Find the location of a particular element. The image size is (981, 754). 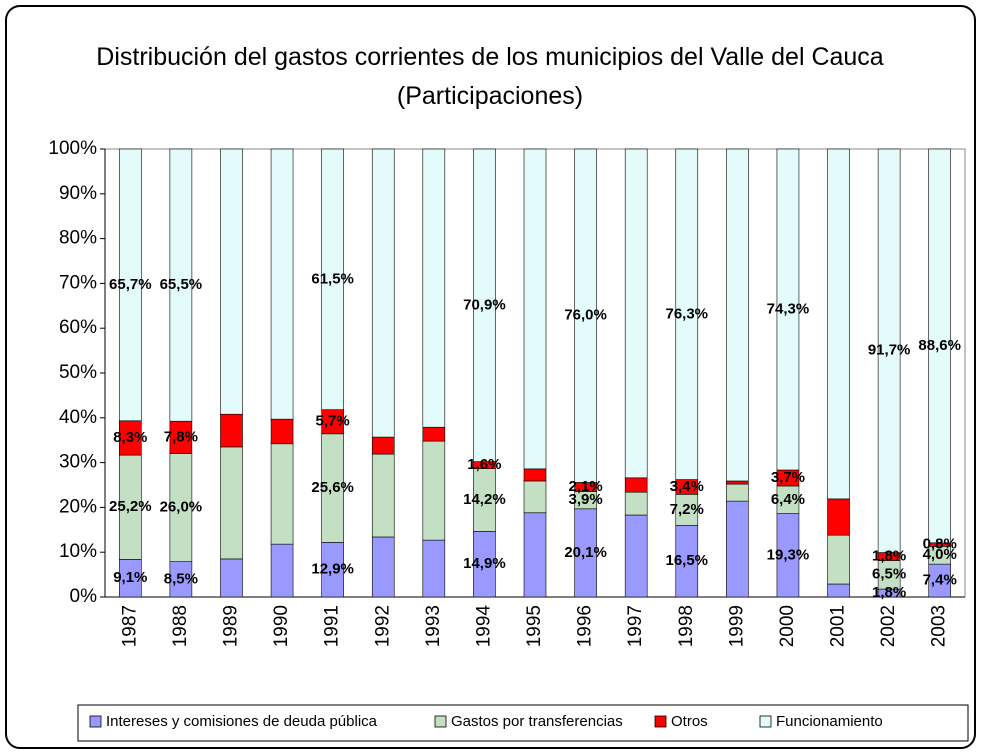

y-tick-label: 100% is located at coordinates (72, 148).